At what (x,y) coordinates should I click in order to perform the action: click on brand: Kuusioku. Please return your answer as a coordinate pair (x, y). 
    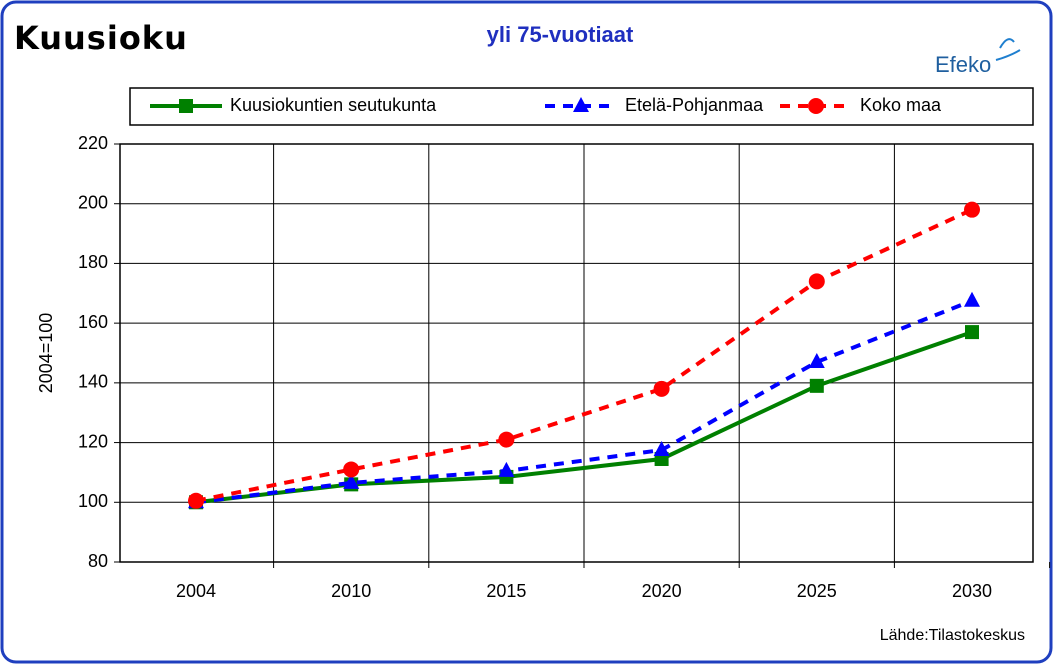
    Looking at the image, I should click on (101, 38).